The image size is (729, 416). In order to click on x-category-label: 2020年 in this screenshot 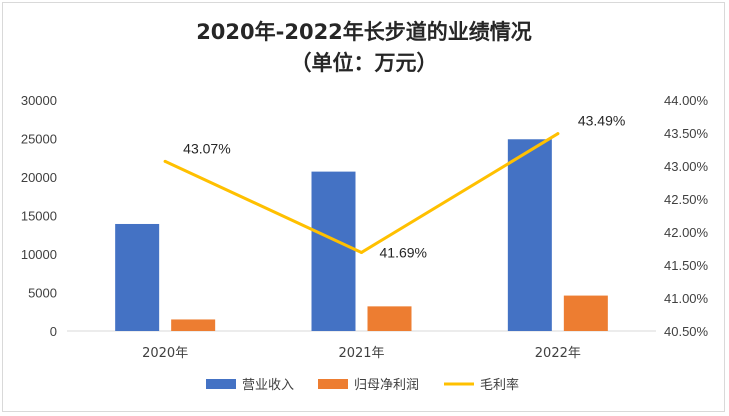, I will do `click(165, 353)`.